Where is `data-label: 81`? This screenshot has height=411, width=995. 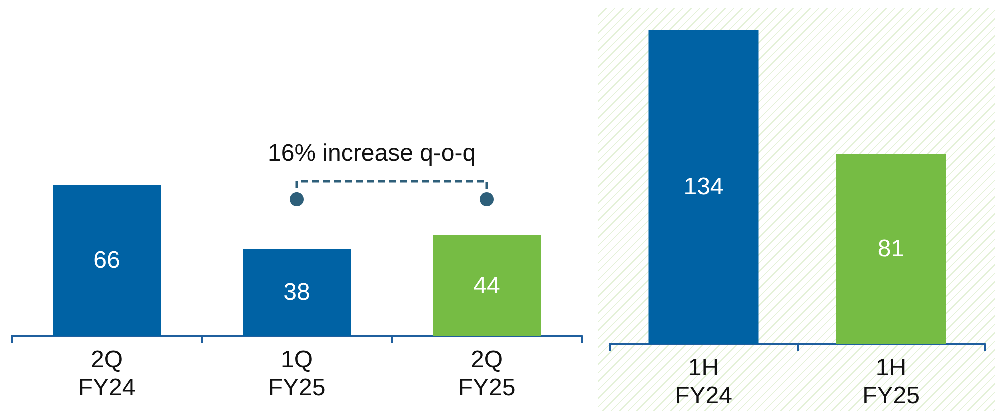
data-label: 81 is located at coordinates (891, 249).